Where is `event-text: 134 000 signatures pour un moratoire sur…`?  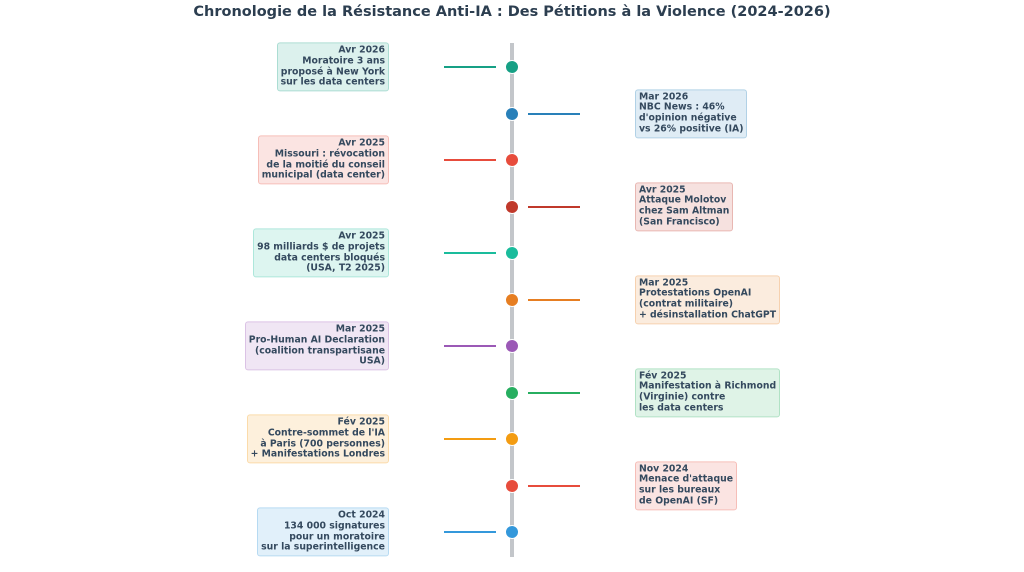 event-text: 134 000 signatures pour un moratoire sur… is located at coordinates (323, 536).